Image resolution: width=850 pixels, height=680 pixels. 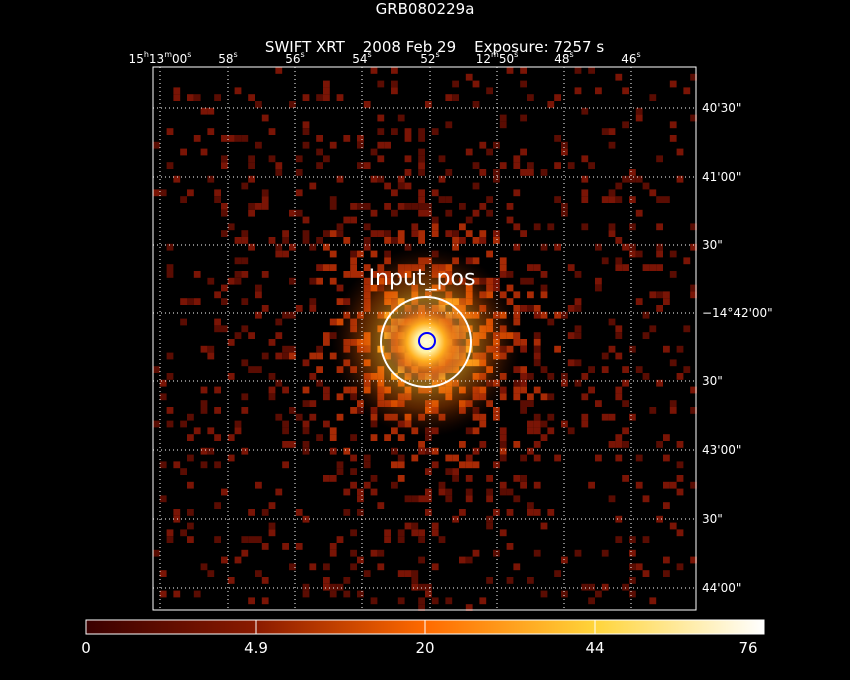 What do you see at coordinates (595, 648) in the screenshot?
I see `colorbar-label: 44` at bounding box center [595, 648].